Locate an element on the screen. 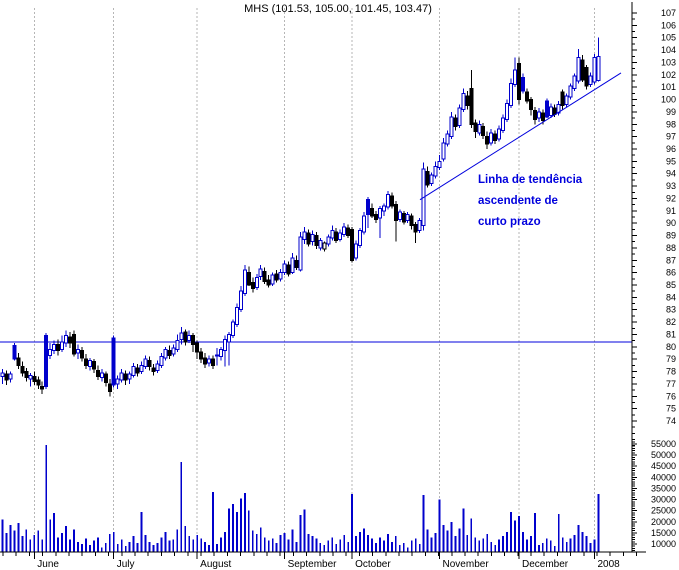  price-tick-label: 94 is located at coordinates (671, 174).